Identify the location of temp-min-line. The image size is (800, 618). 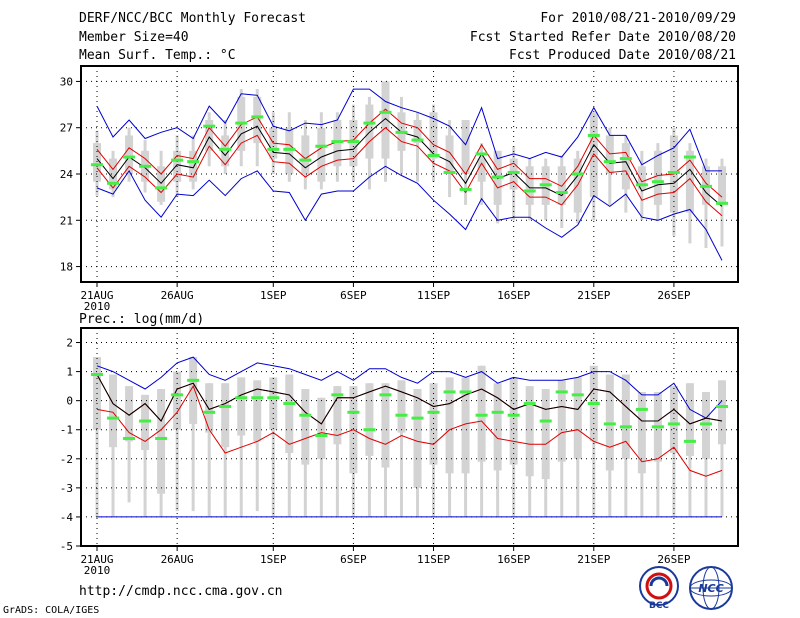
(409, 213).